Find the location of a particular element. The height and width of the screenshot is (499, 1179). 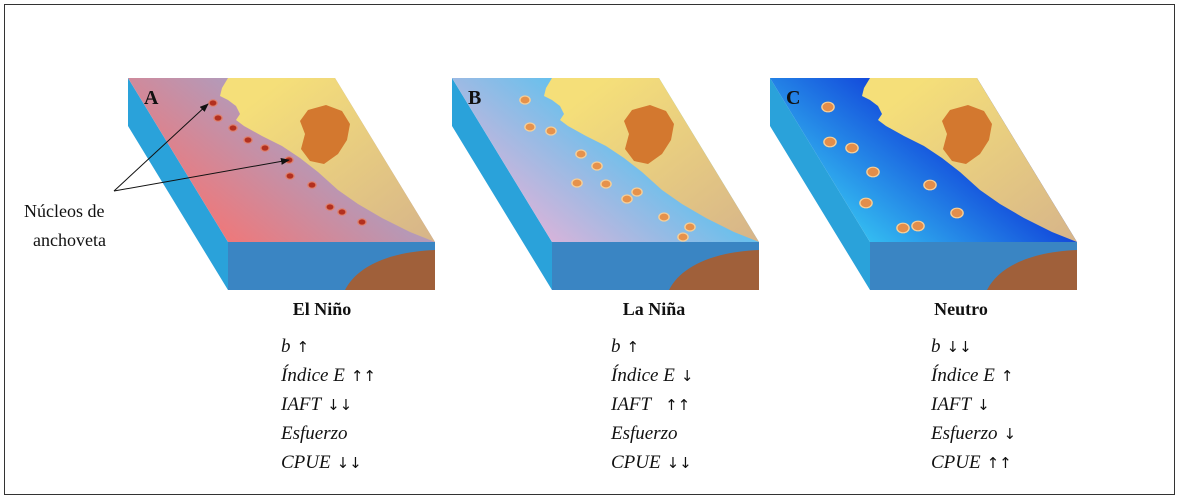

panel-label: C is located at coordinates (793, 98).